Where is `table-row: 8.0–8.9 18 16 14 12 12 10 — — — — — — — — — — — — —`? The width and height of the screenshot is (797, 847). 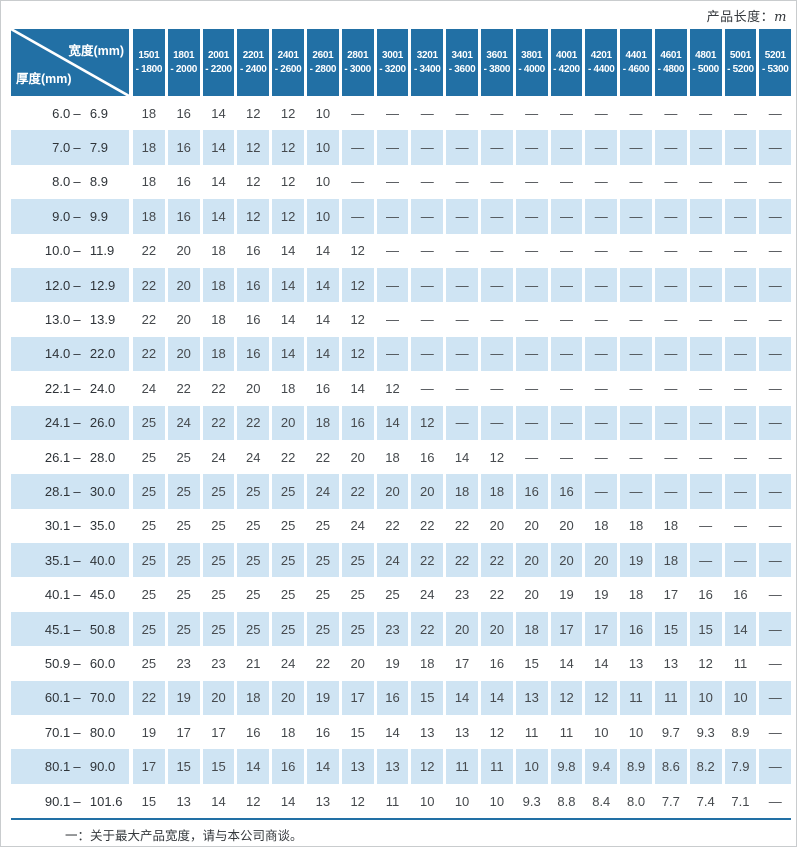
table-row: 8.0–8.9 18 16 14 12 12 10 — — — — — — — — — — — — — is located at coordinates (401, 182).